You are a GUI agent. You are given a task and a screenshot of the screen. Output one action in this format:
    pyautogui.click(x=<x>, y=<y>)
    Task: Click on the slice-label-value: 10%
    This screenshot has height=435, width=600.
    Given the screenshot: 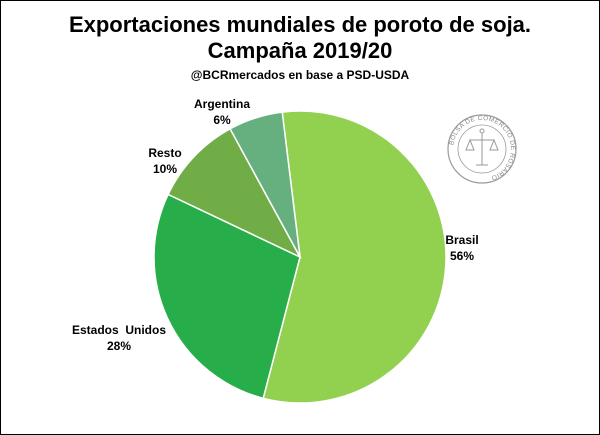 What is the action you would take?
    pyautogui.click(x=165, y=169)
    